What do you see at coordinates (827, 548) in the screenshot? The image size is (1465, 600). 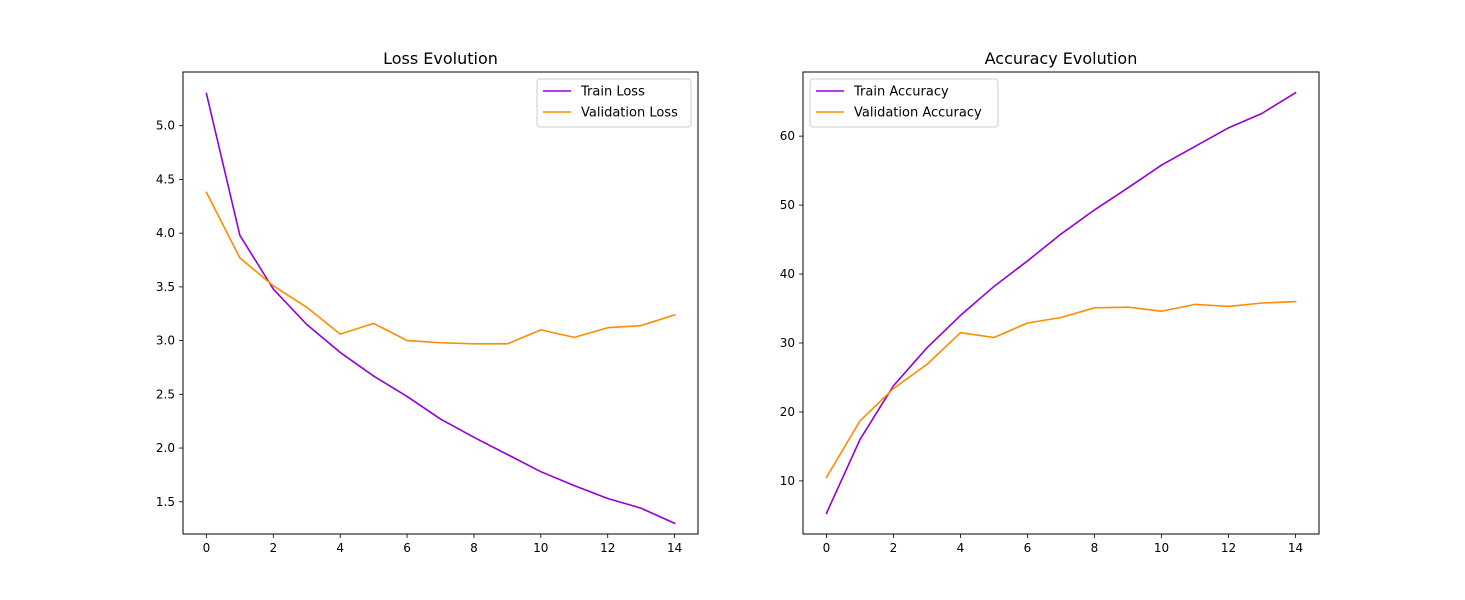 I see `accuracy-x-tick-label: 0` at bounding box center [827, 548].